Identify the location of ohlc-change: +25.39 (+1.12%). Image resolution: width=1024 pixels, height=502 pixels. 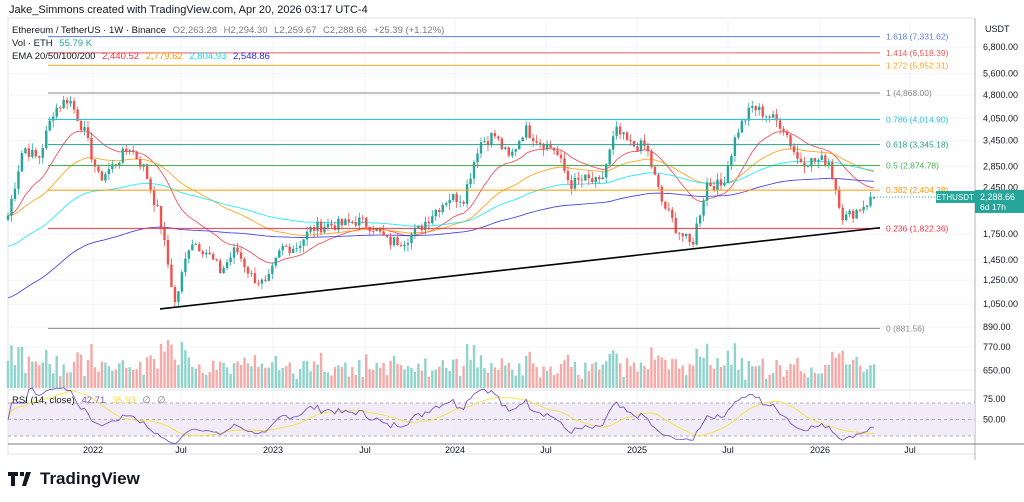
(409, 30).